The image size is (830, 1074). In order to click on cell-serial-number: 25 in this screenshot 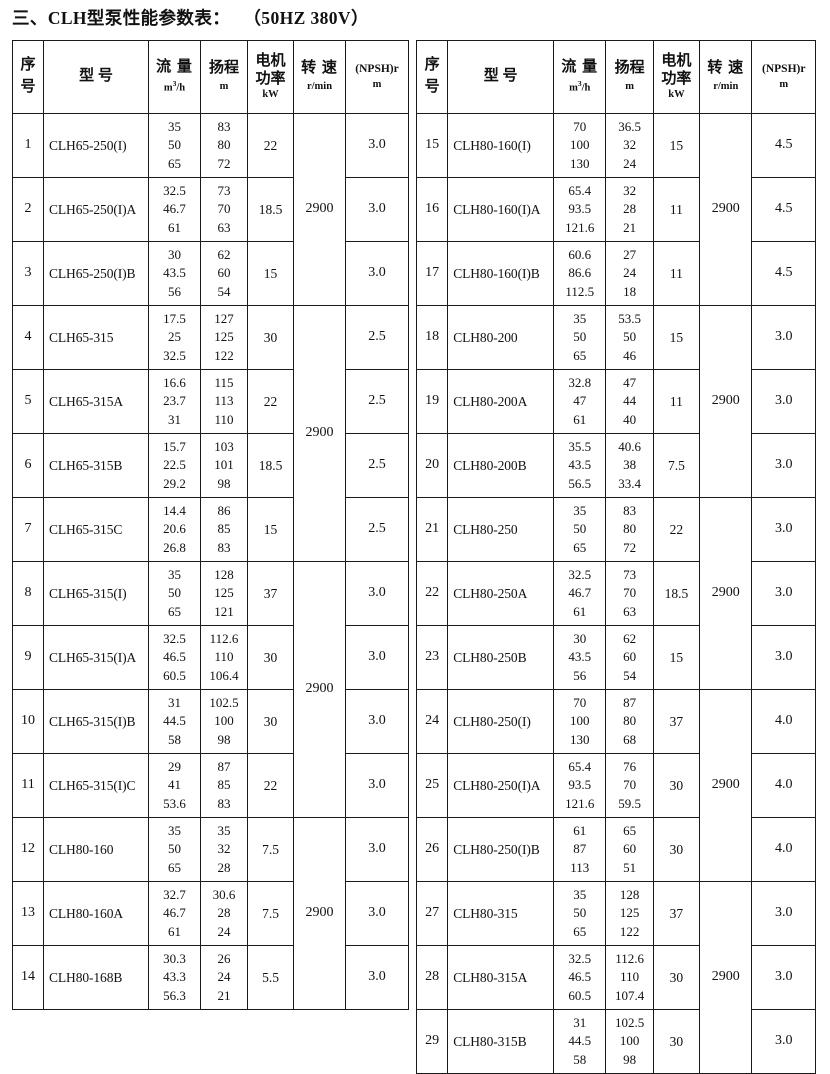, I will do `click(432, 785)`.